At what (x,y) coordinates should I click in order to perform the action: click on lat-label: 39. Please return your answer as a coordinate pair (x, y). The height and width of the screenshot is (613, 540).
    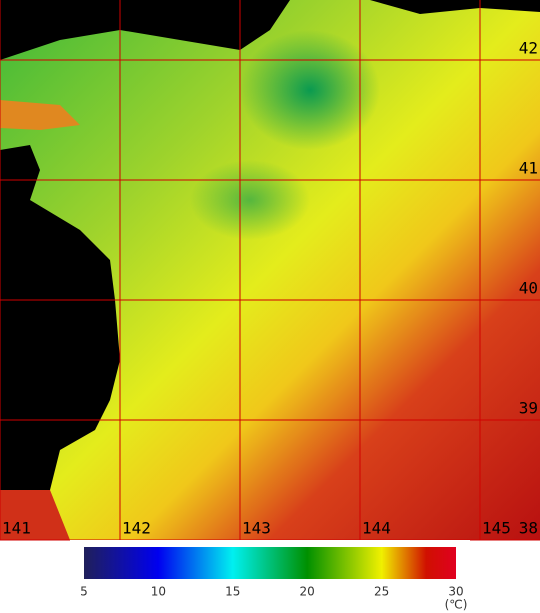
    Looking at the image, I should click on (528, 408).